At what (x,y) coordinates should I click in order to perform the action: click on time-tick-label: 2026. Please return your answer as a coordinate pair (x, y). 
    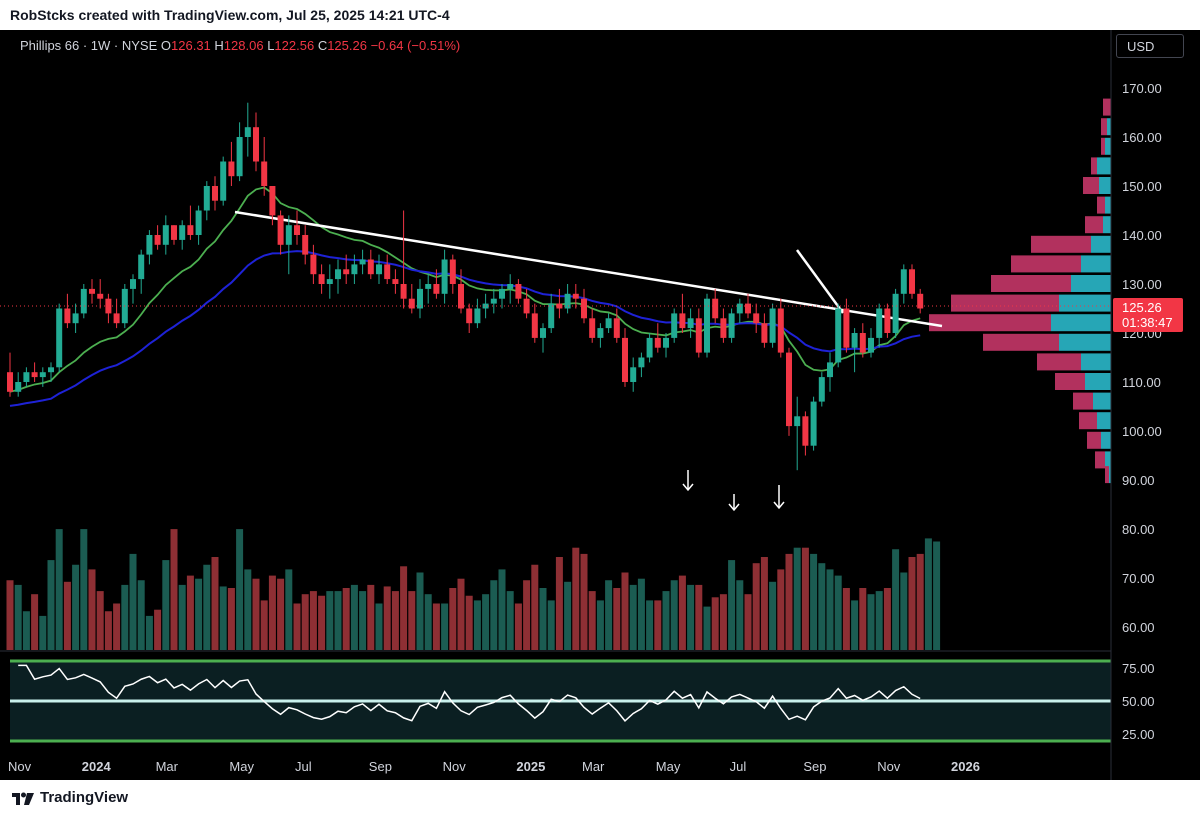
    Looking at the image, I should click on (965, 766).